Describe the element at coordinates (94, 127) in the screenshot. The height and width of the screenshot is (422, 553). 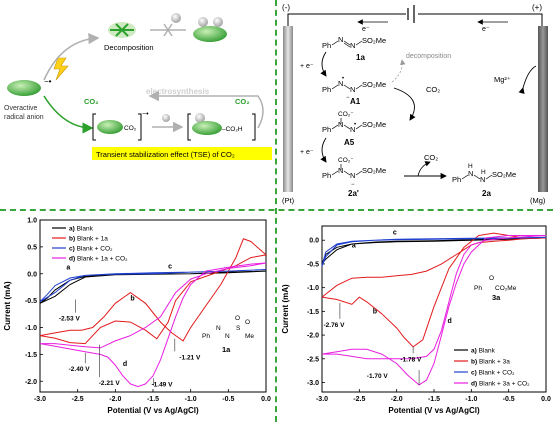
I see `bracket-left` at that location.